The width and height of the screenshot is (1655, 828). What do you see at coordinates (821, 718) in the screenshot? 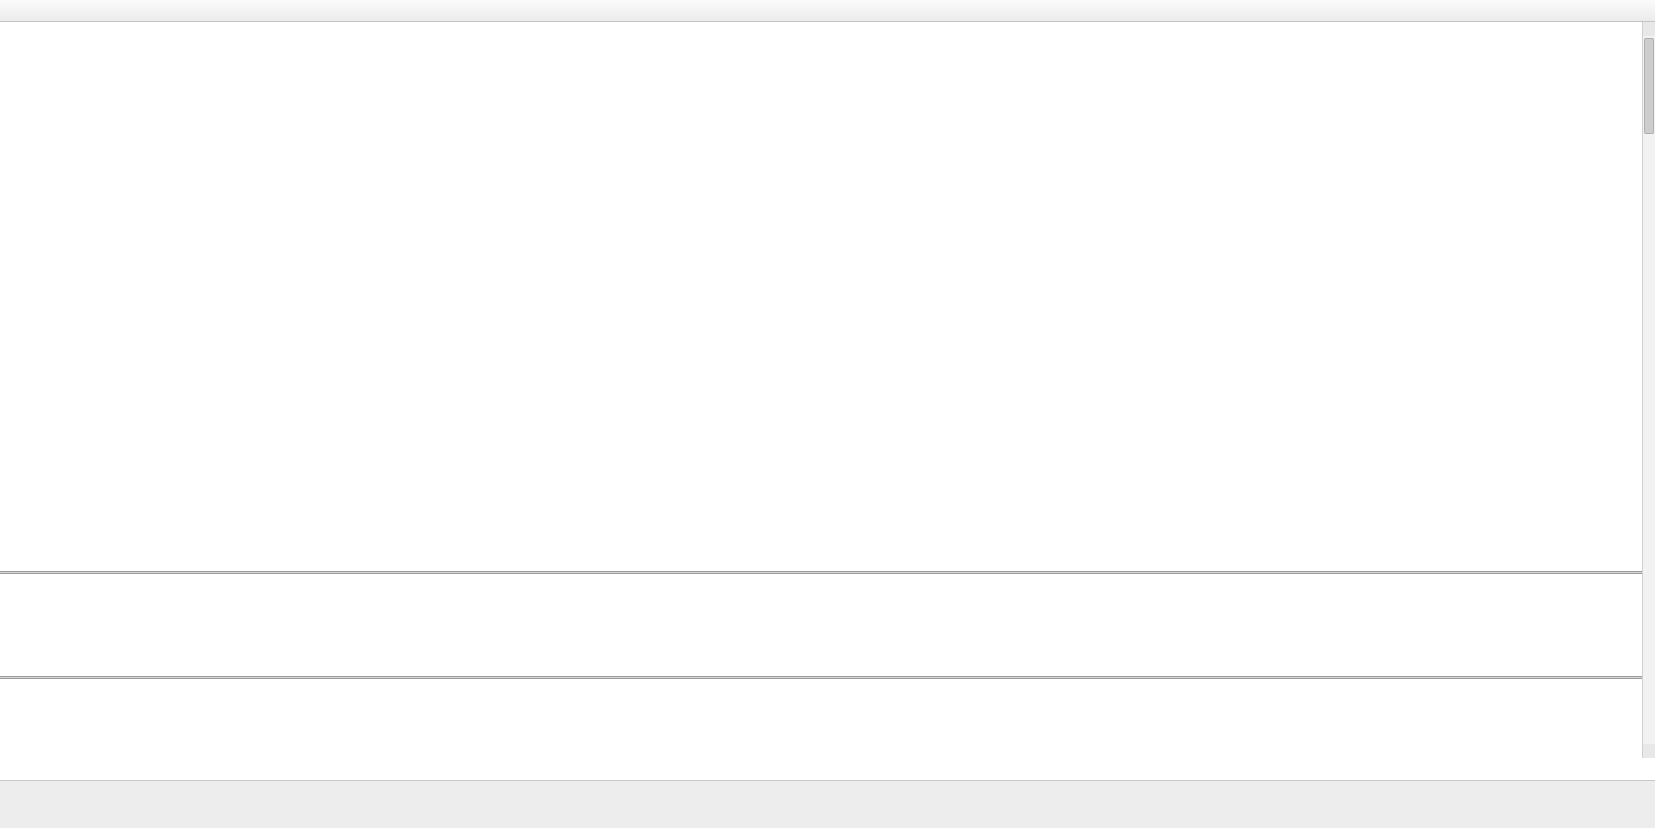
I see `rsi-panel-canvas` at bounding box center [821, 718].